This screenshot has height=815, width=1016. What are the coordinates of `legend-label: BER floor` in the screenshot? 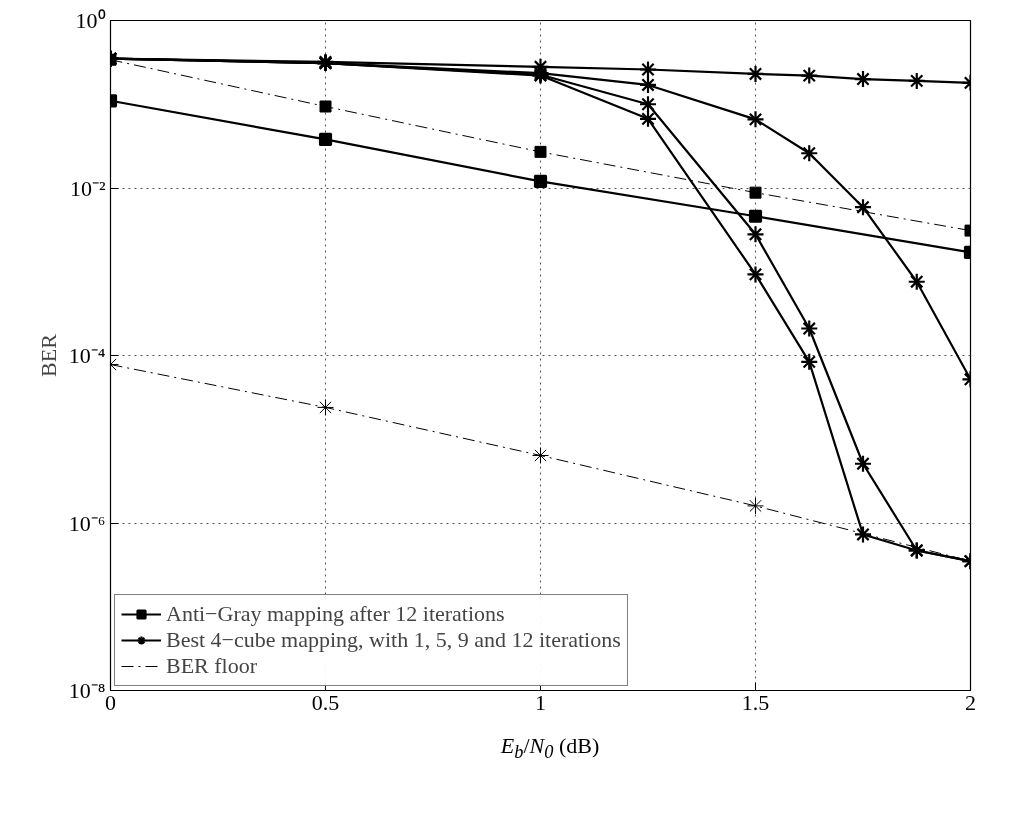 It's located at (212, 666).